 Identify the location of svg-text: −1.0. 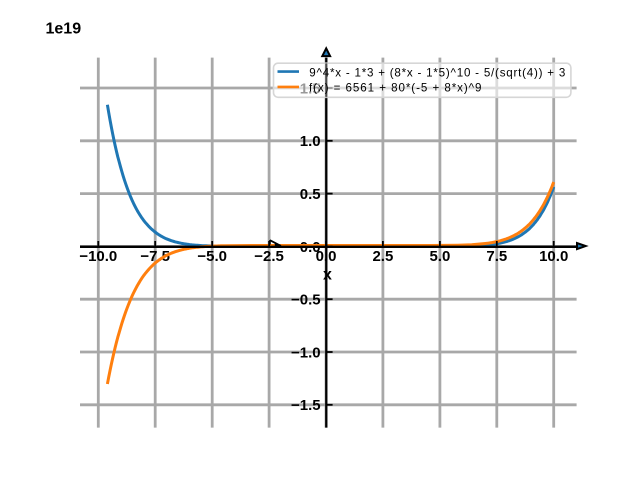
(306, 352).